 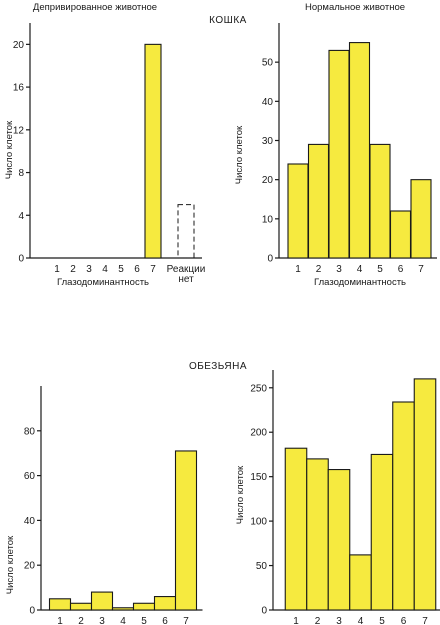 What do you see at coordinates (258, 433) in the screenshot?
I see `y-tick-label: 200` at bounding box center [258, 433].